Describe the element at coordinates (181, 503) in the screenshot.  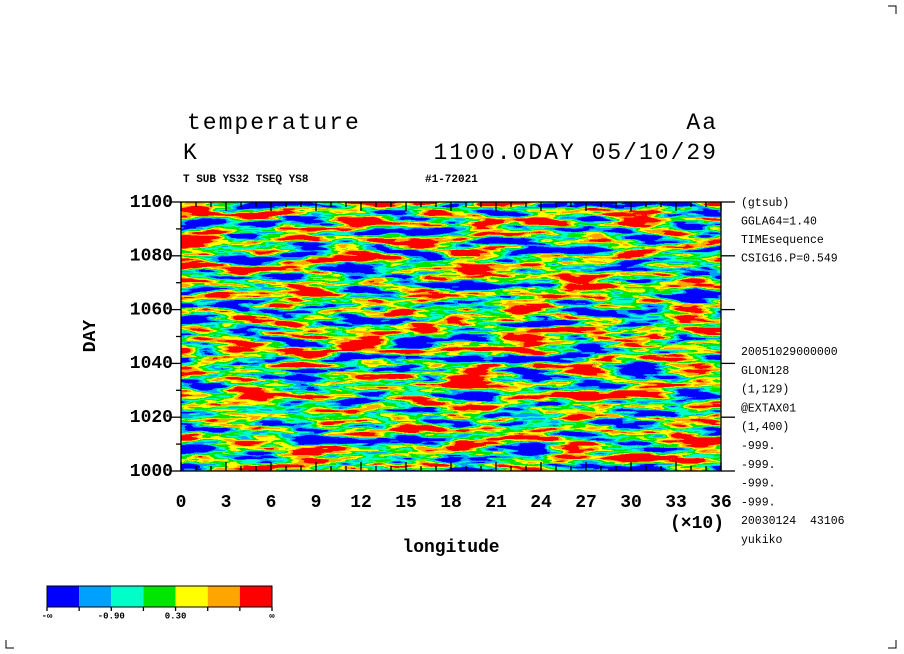
I see `x-tick-label: 0` at that location.